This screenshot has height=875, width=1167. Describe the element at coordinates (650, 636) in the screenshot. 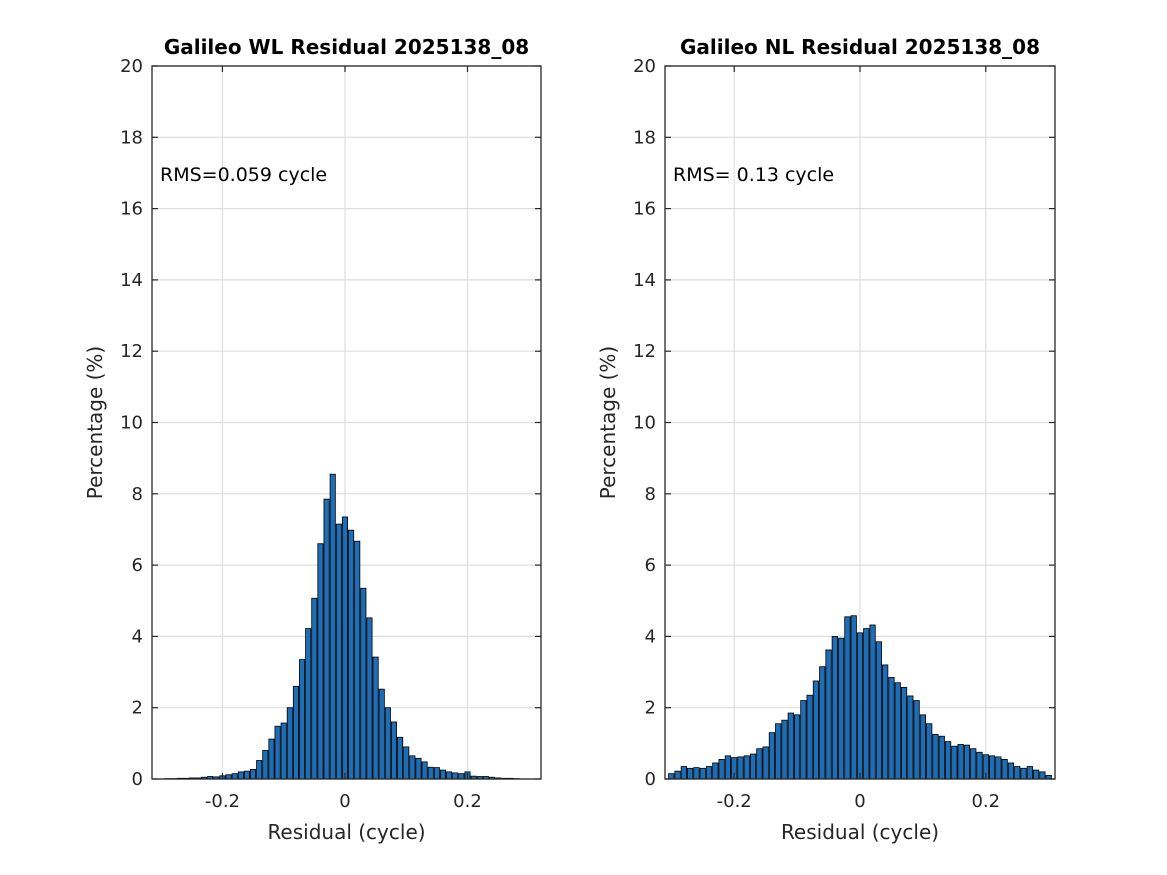

I see `y-tick-label: 4` at that location.